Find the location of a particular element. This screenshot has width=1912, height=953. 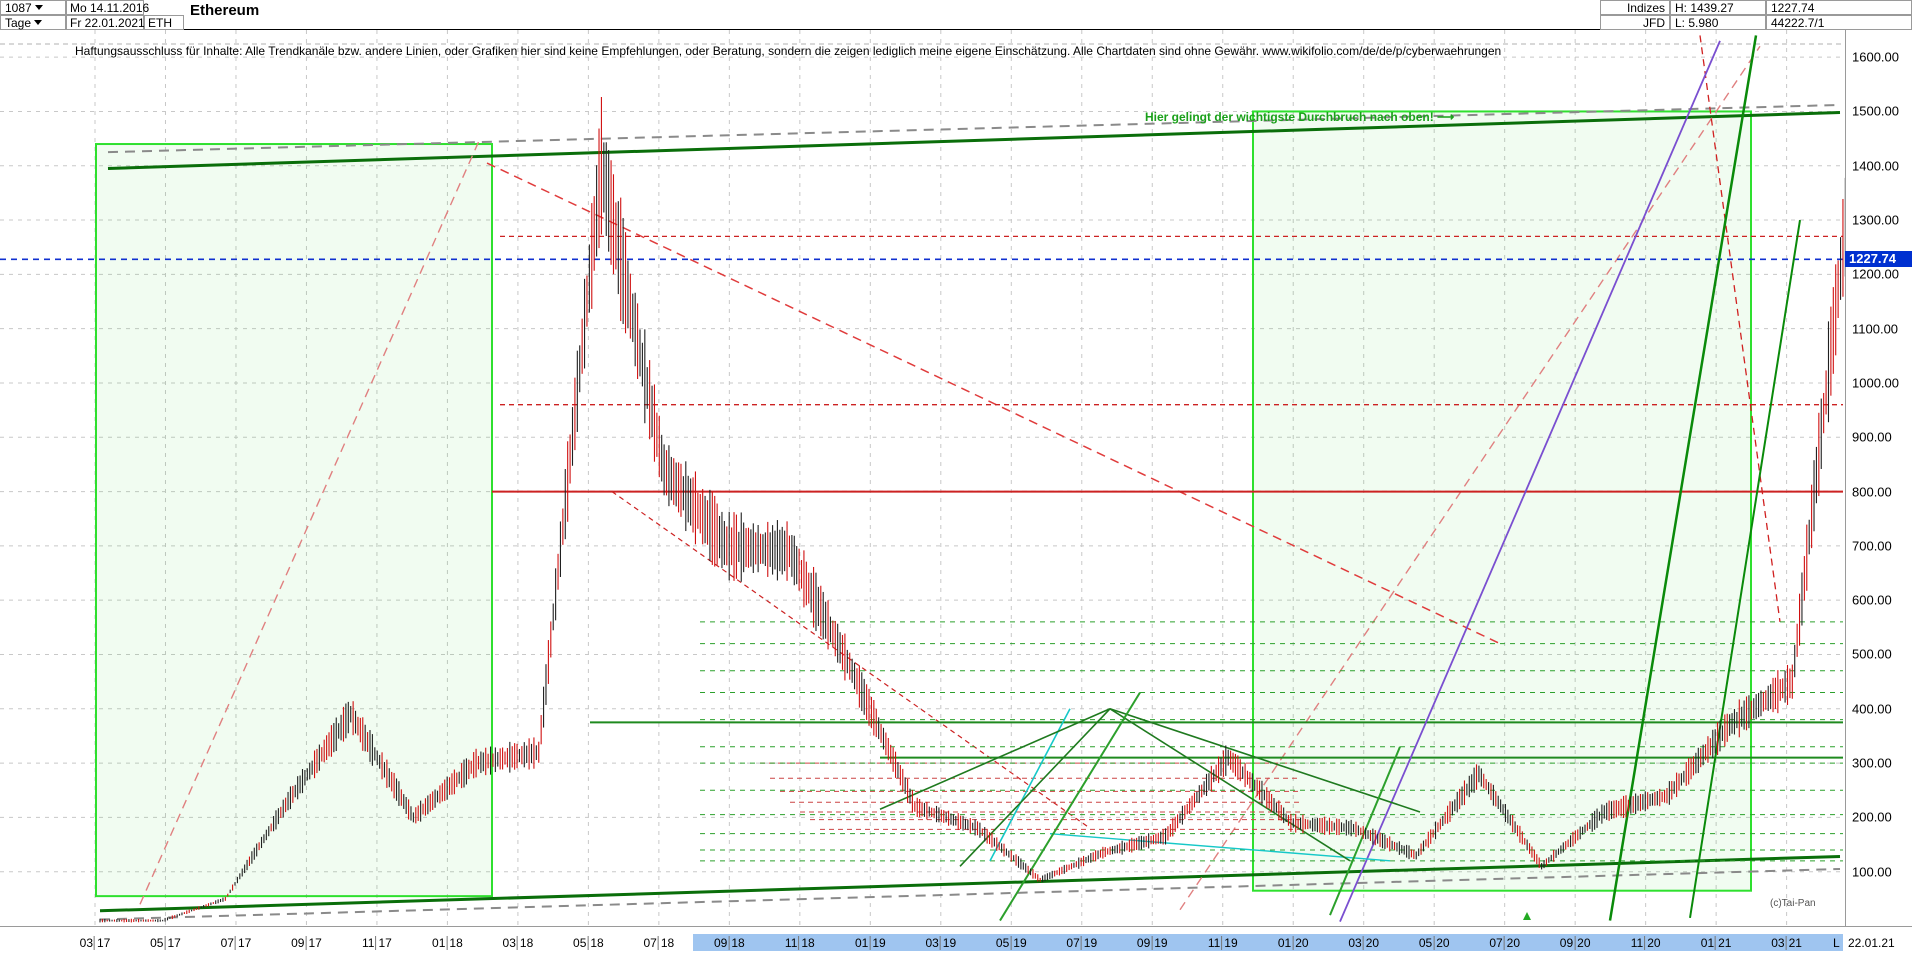

period-value: Tage is located at coordinates (18, 23).